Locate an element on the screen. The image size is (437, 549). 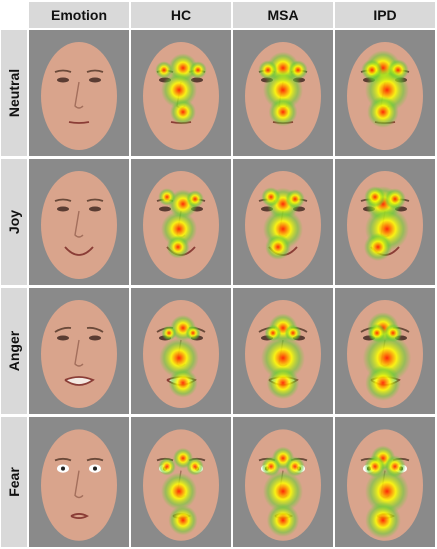
face-photo-neutral-emotion is located at coordinates (79, 93).